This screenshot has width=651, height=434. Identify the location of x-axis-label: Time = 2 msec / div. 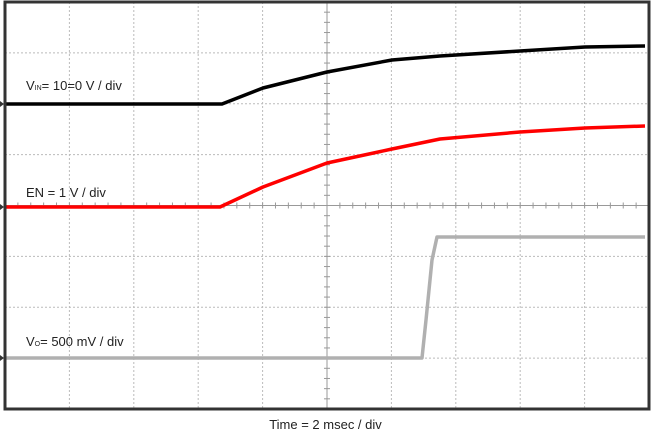
(325, 424).